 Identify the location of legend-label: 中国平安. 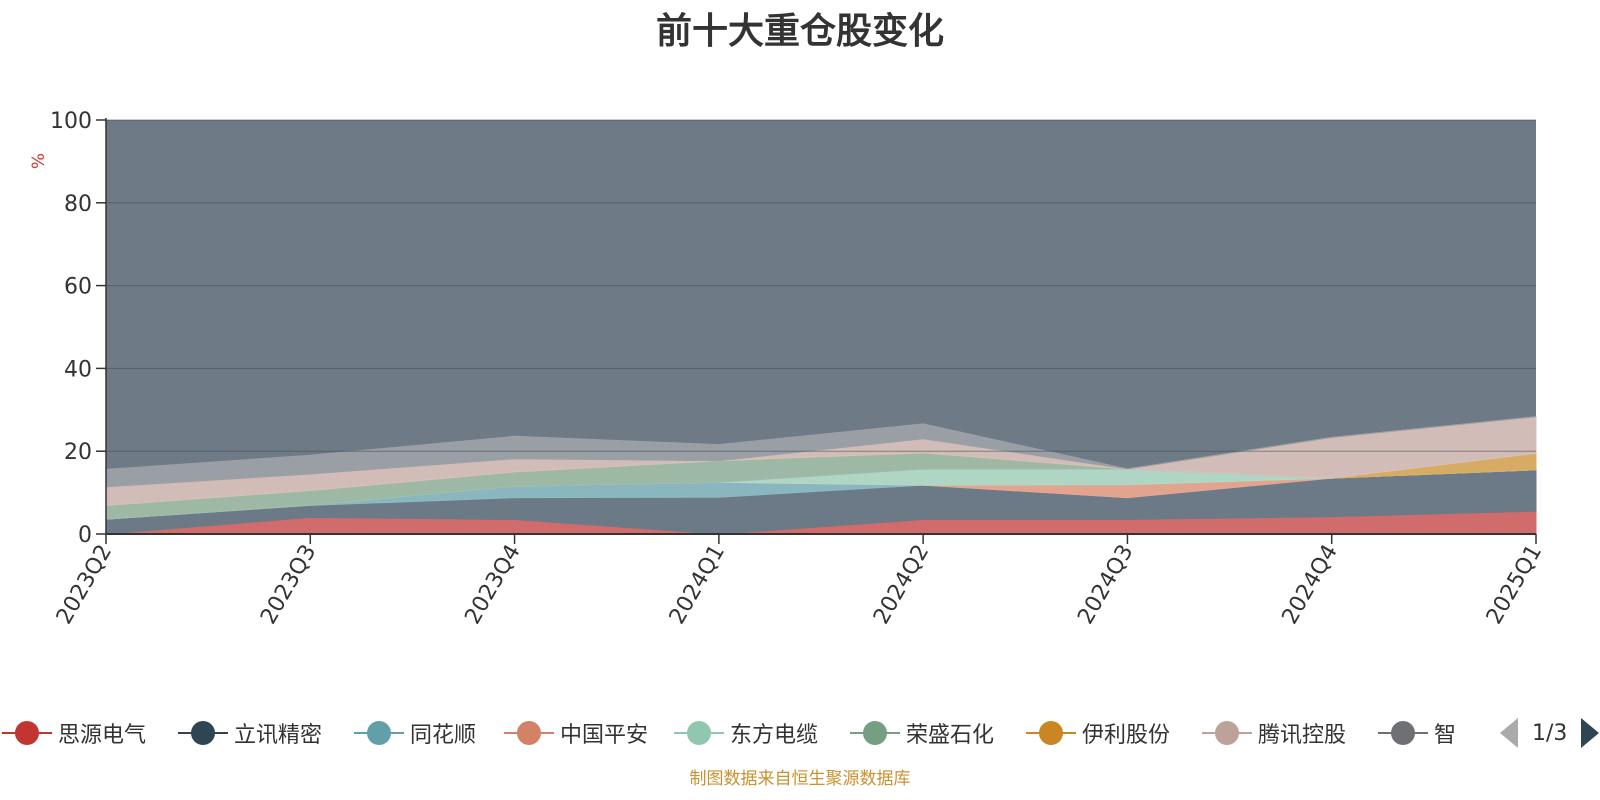
(604, 735).